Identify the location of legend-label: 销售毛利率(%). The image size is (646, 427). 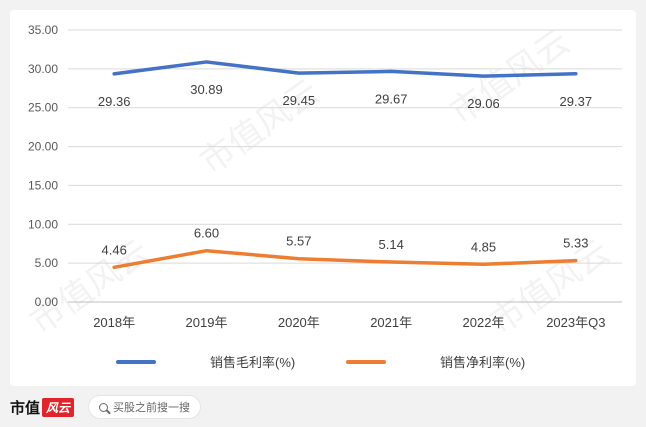
(252, 362).